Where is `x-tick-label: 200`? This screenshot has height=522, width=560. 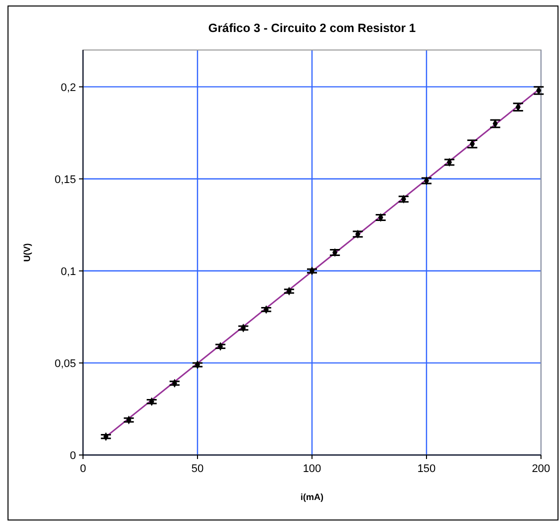 x-tick-label: 200 is located at coordinates (541, 469).